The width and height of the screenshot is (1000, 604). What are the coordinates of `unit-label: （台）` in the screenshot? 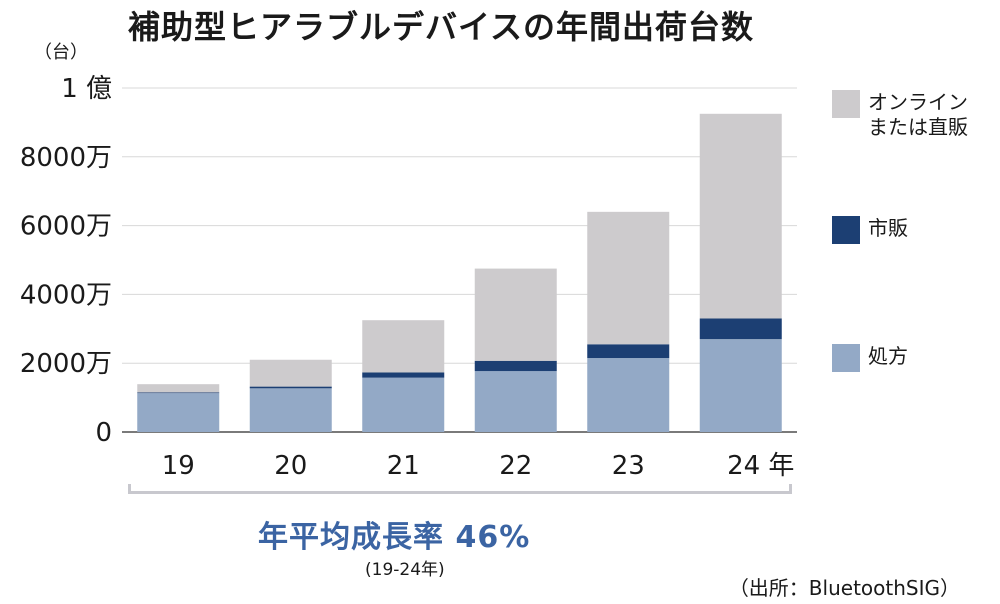 It's located at (61, 52).